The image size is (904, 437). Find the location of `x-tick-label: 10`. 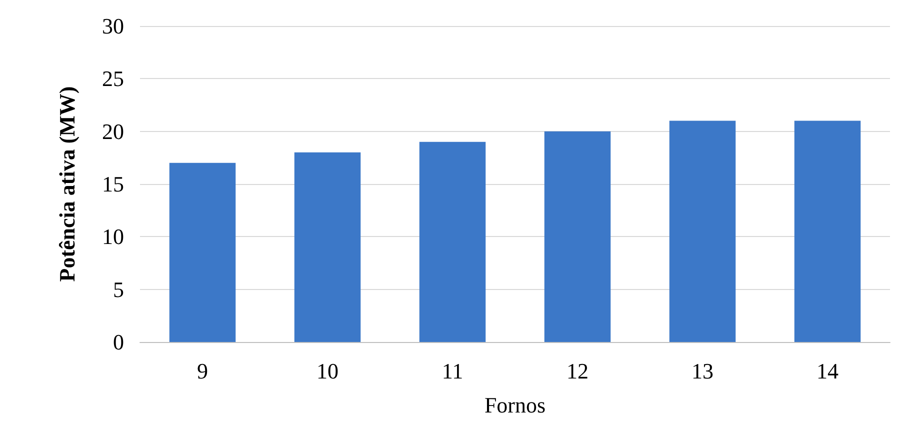

x-tick-label: 10 is located at coordinates (327, 371).